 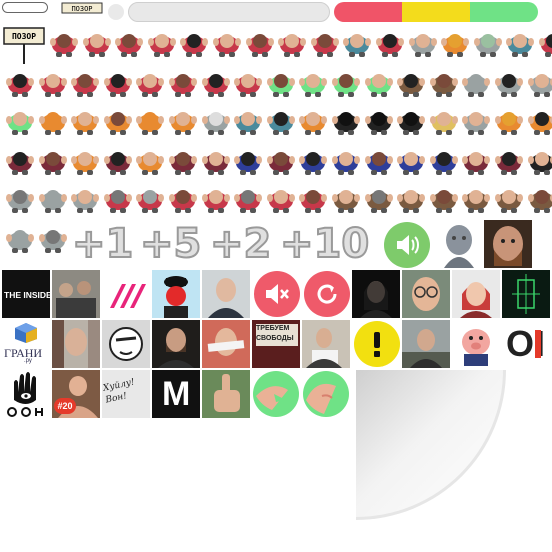 I want to click on bowler-hat-logo-tile, so click(x=176, y=294).